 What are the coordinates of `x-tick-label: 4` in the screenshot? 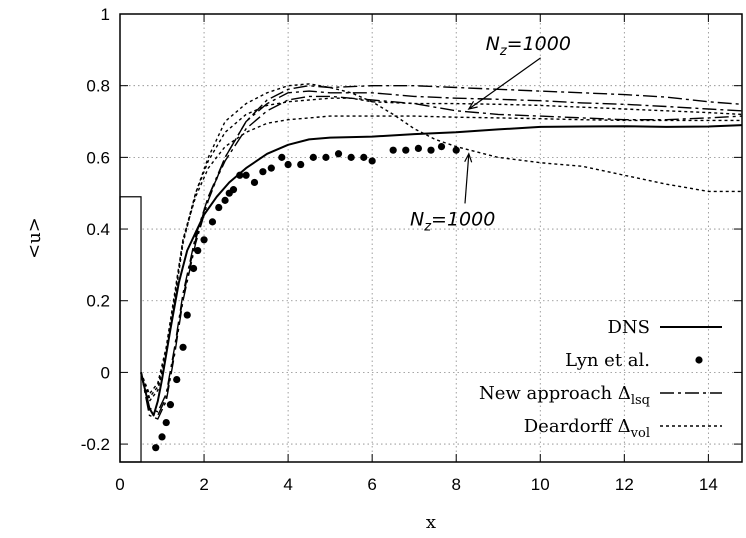 It's located at (287, 484).